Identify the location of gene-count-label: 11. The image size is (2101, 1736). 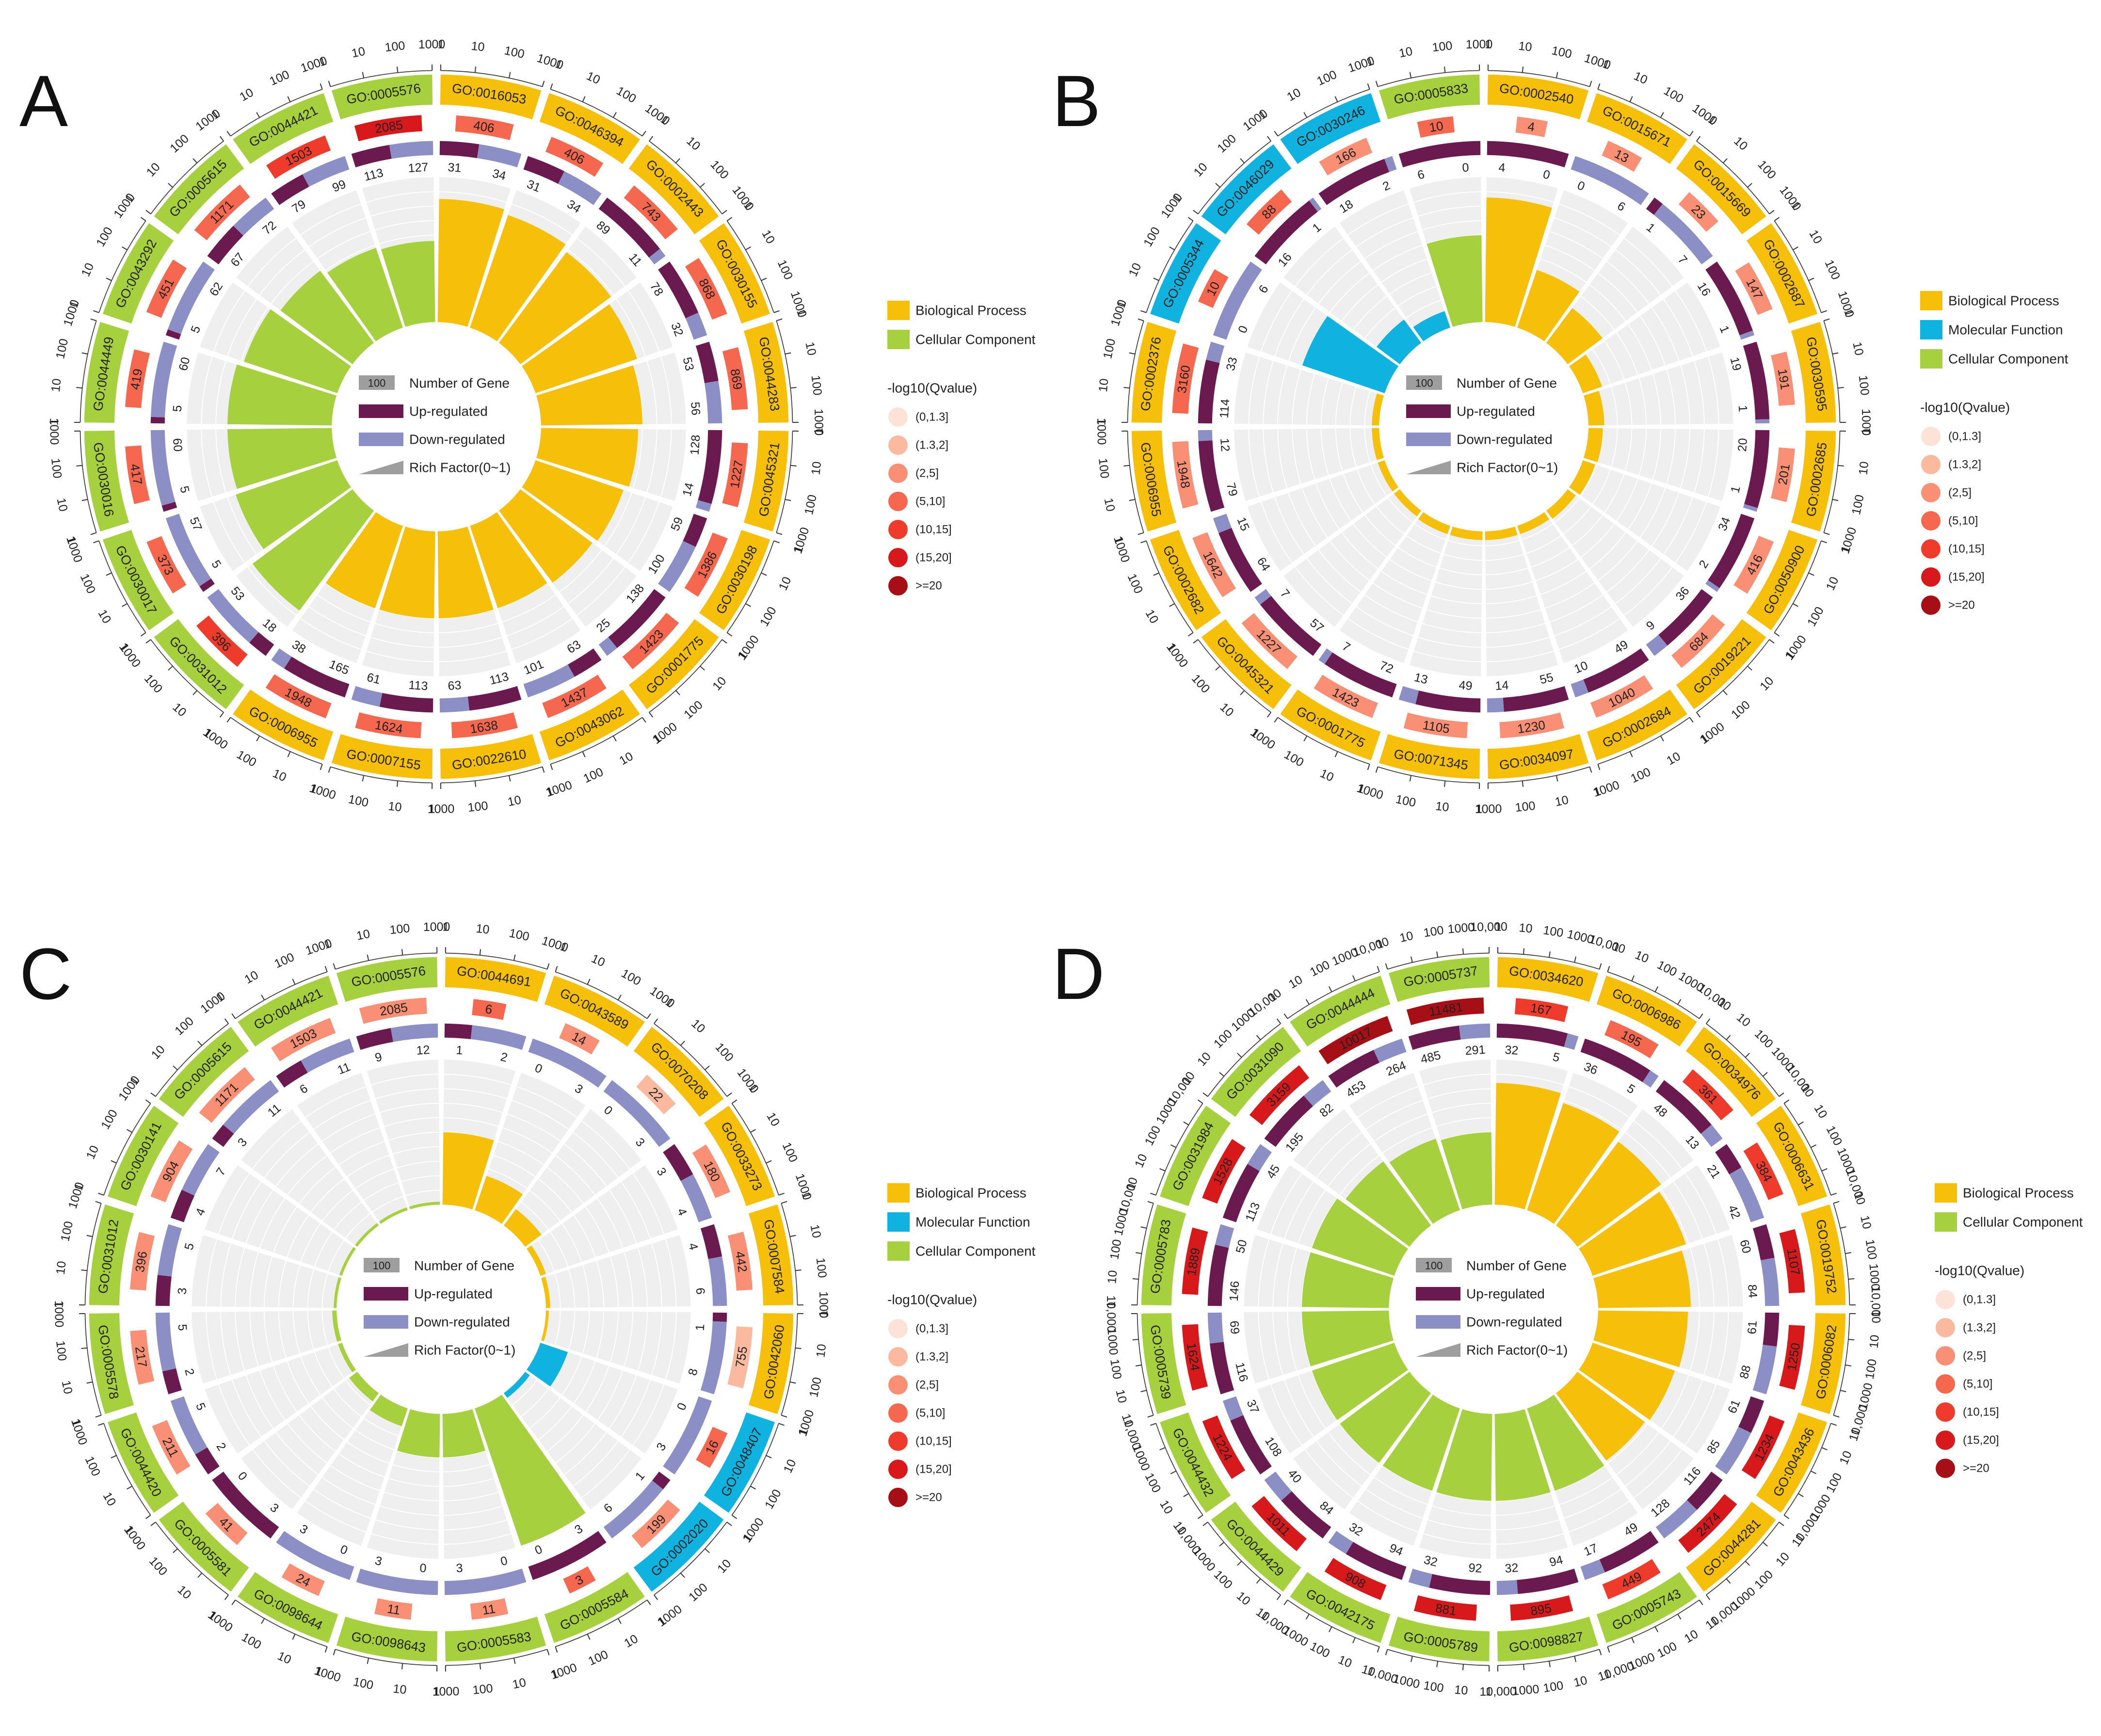
(488, 1609).